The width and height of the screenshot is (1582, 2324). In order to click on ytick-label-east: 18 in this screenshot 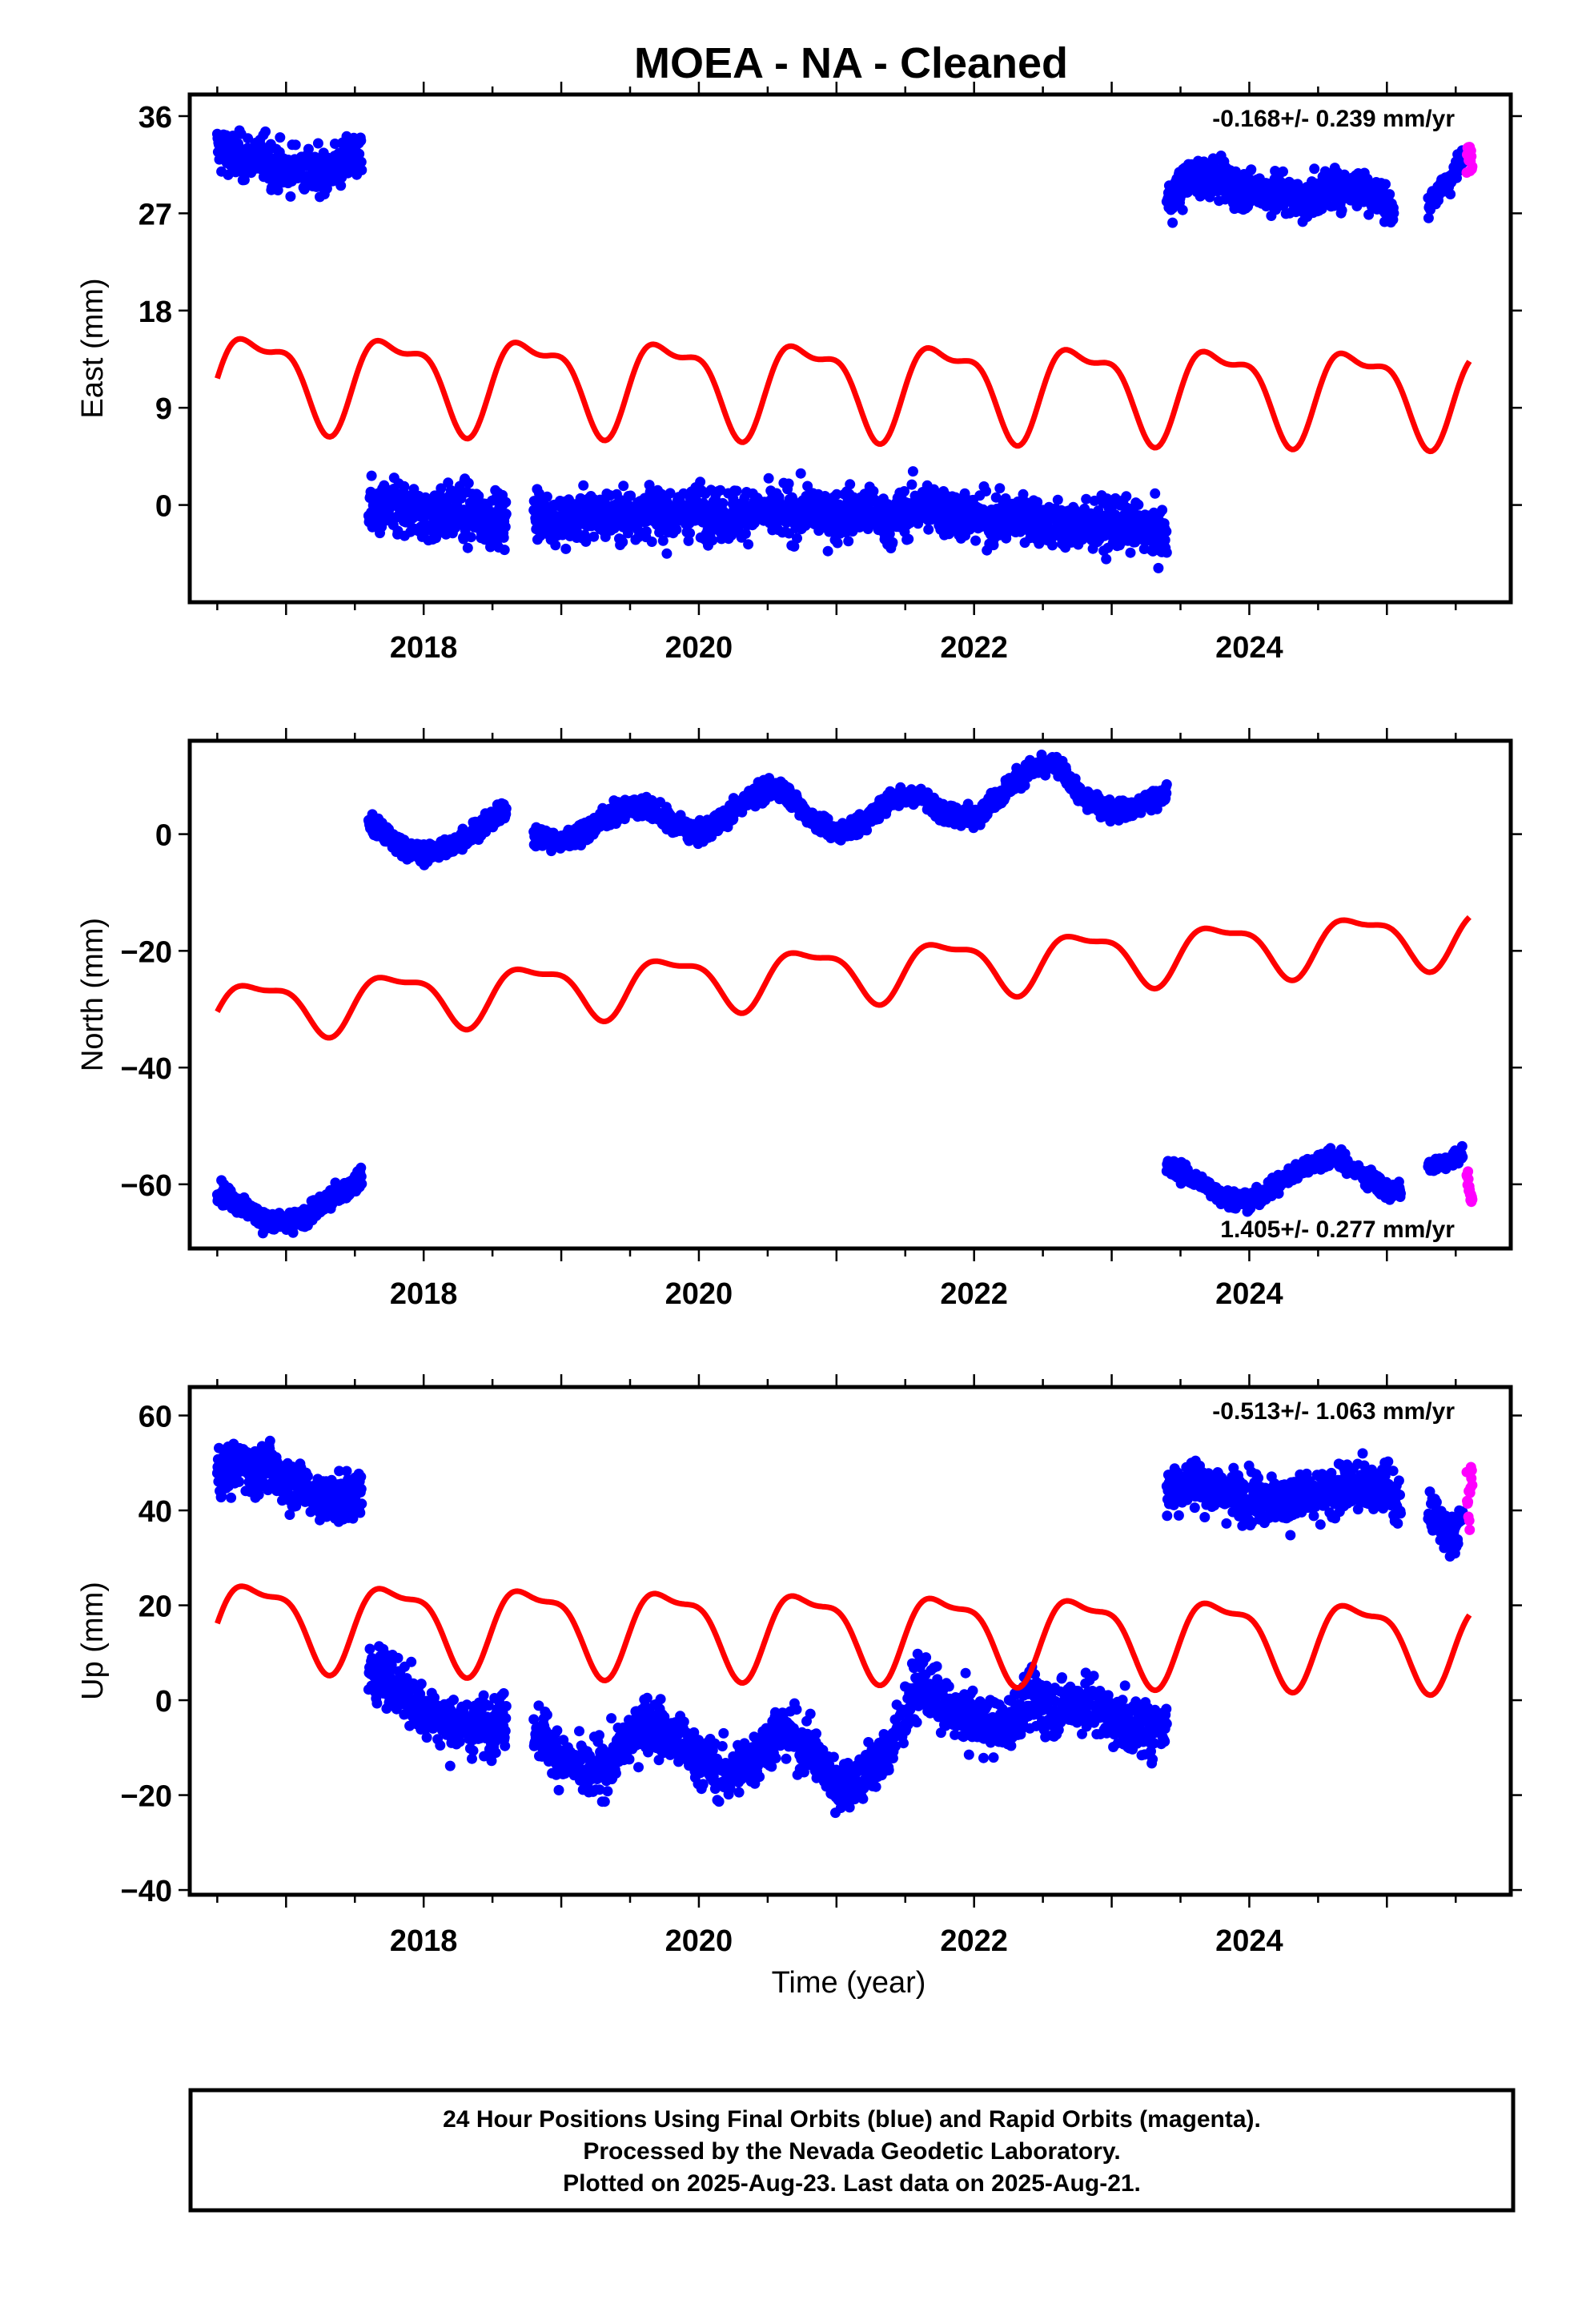, I will do `click(155, 312)`.